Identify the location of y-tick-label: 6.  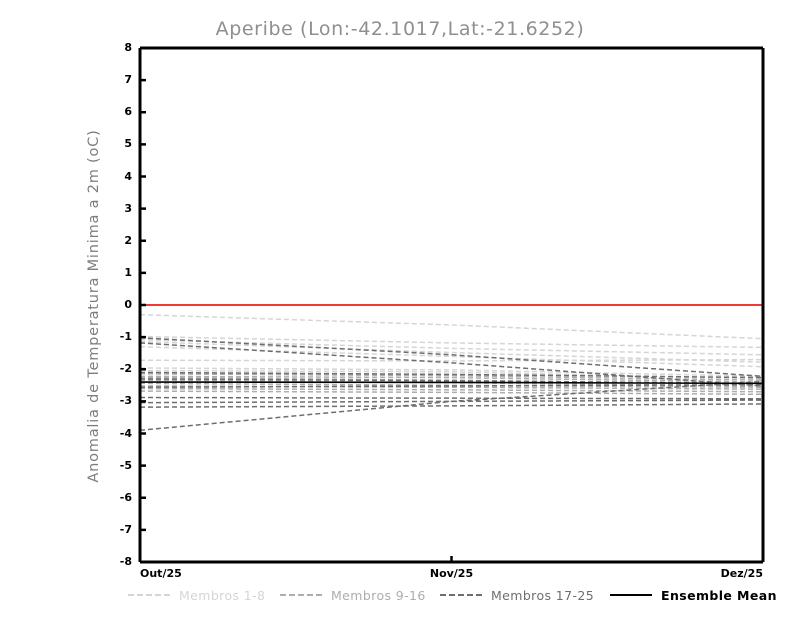
(128, 112).